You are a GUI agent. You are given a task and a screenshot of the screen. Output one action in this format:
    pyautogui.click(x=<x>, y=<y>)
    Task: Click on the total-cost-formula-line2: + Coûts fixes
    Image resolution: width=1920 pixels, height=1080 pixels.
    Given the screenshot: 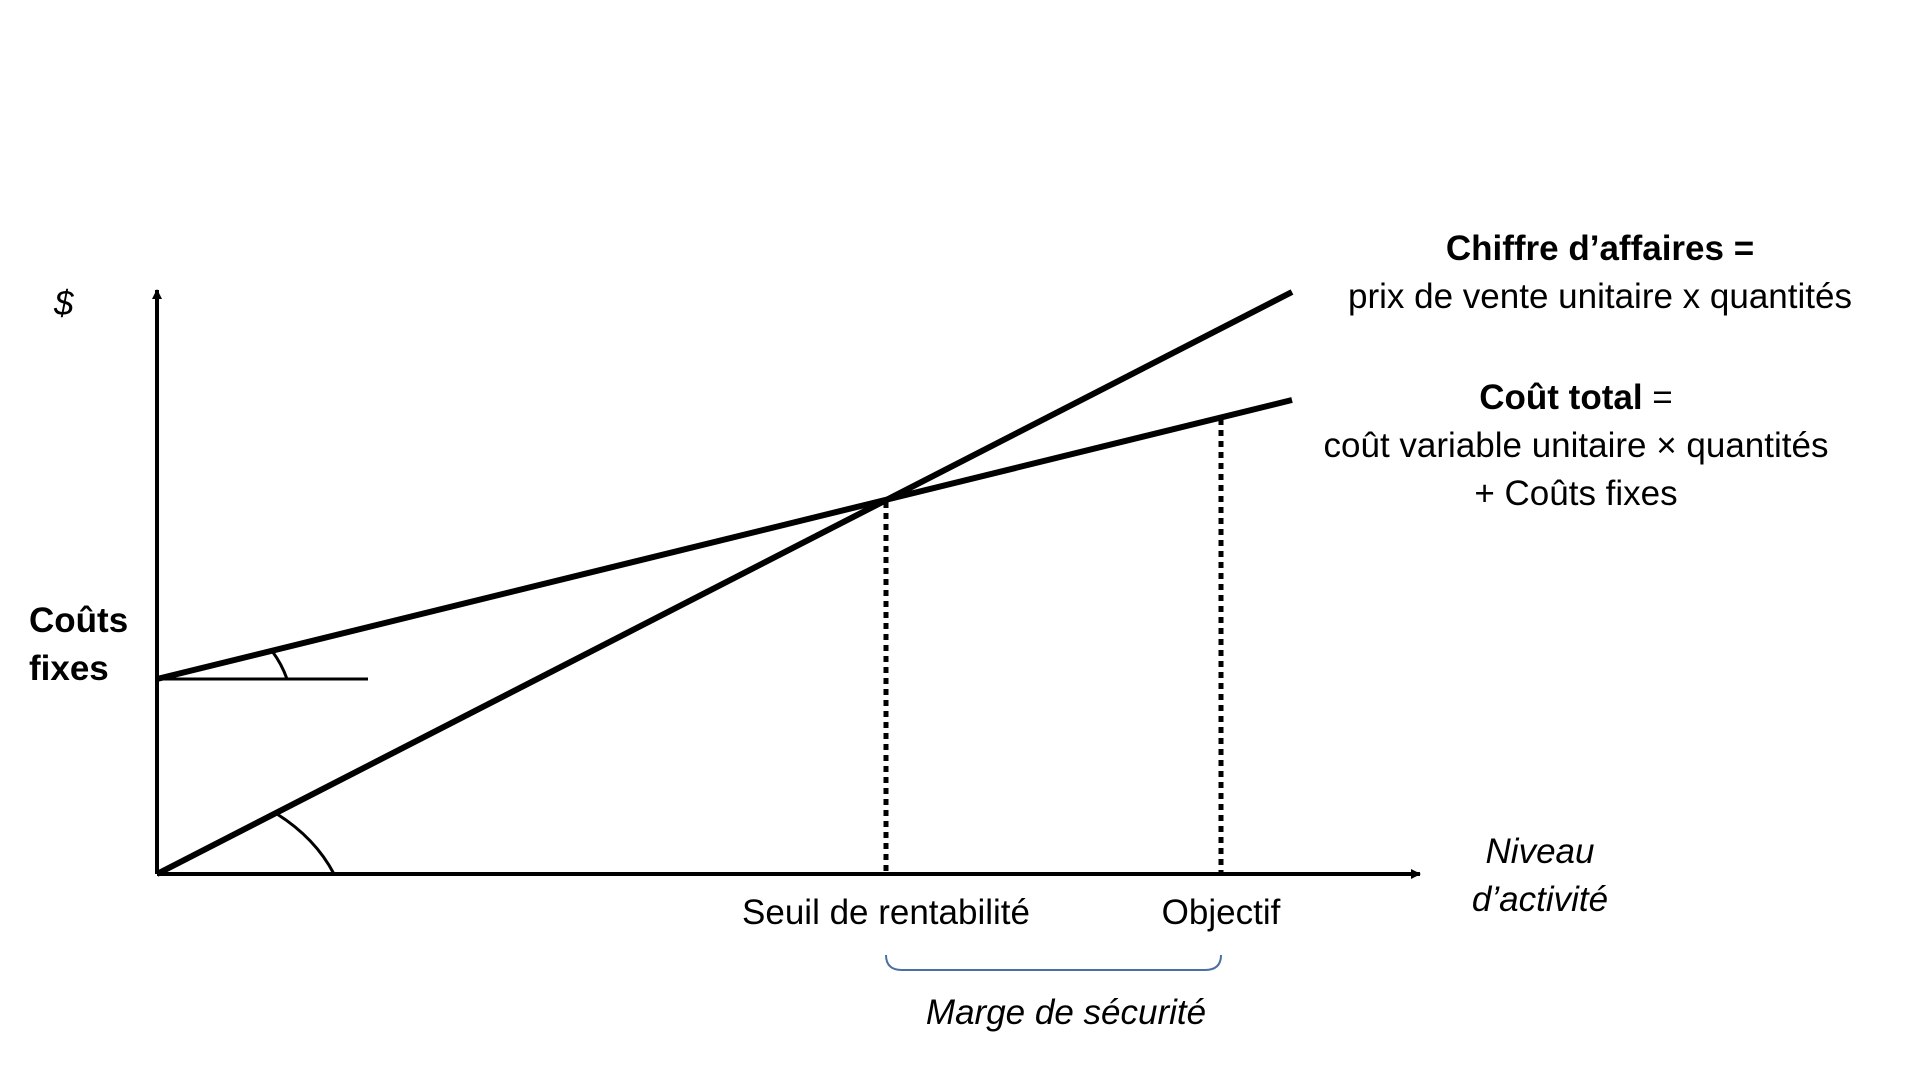 What is the action you would take?
    pyautogui.click(x=1576, y=493)
    